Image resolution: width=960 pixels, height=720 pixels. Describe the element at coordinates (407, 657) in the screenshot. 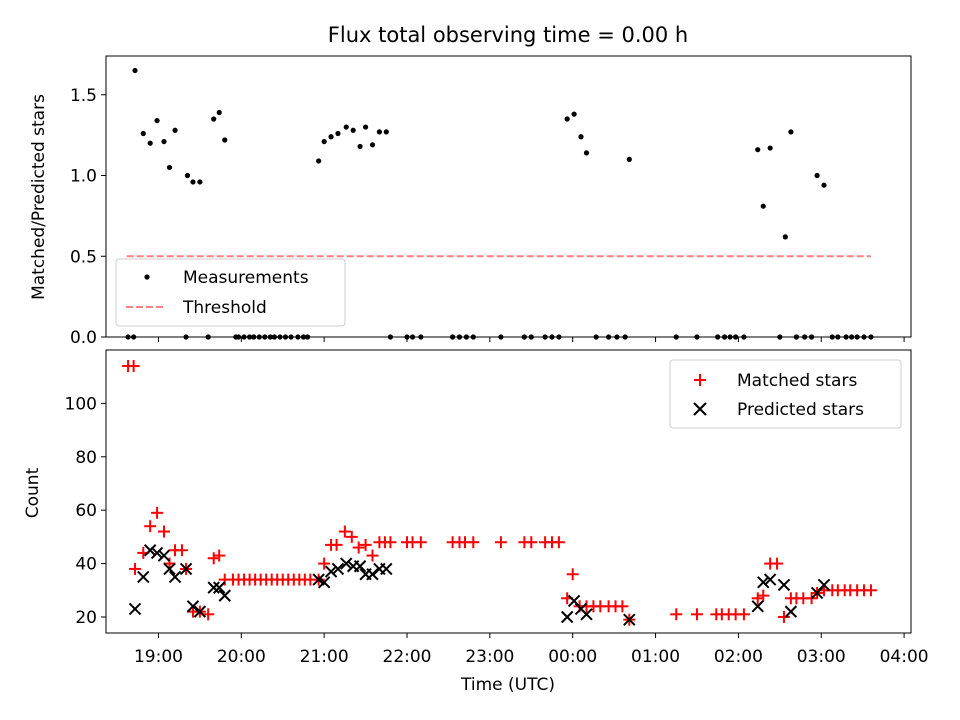

I see `bottom-x-tick-label-3: 22:00` at that location.